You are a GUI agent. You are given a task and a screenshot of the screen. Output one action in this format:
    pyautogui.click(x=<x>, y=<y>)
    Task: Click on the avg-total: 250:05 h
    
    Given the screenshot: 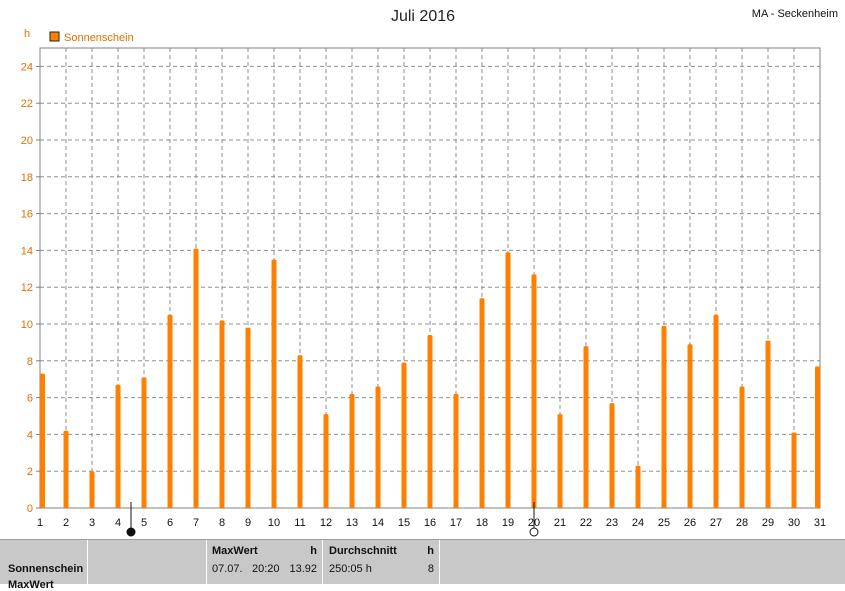 What is the action you would take?
    pyautogui.click(x=350, y=569)
    